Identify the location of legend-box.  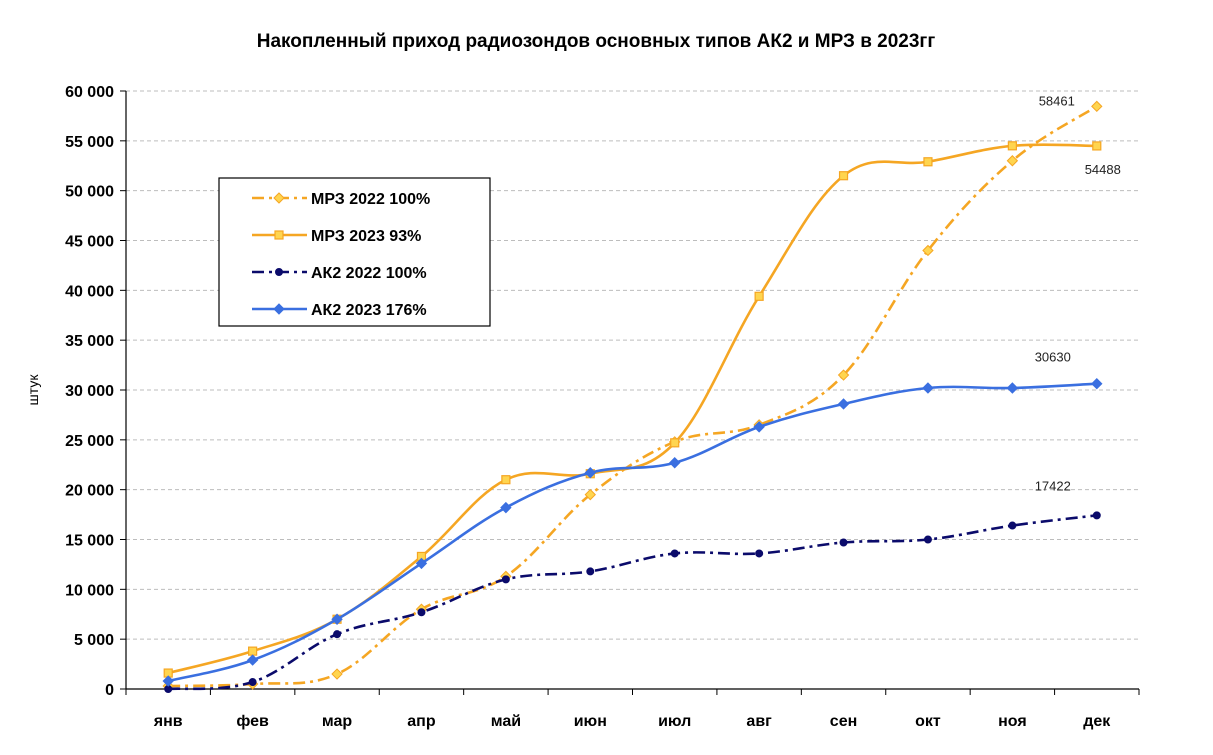
(354, 252).